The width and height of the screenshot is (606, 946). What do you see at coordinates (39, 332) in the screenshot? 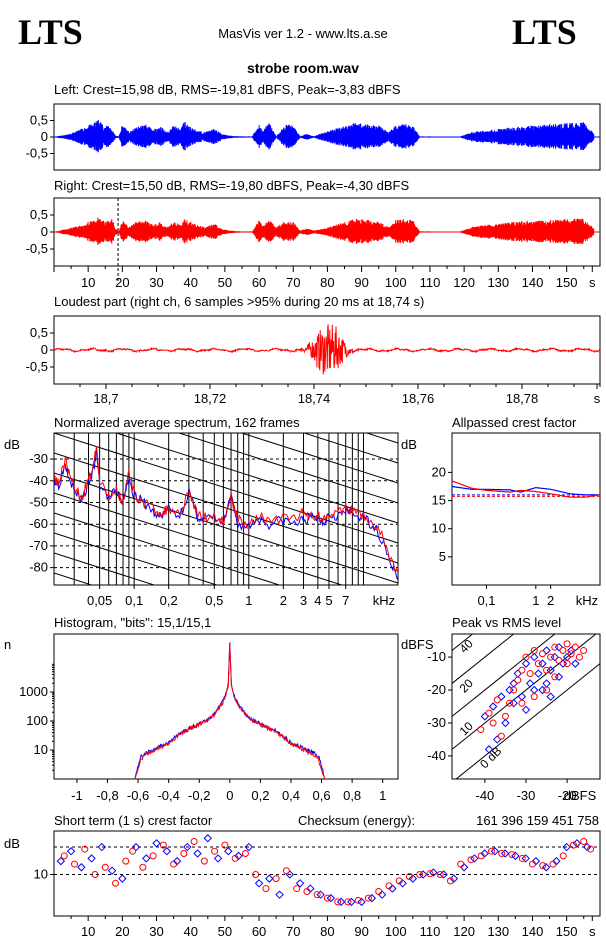
I see `loudest-ytick-label: 0,5` at bounding box center [39, 332].